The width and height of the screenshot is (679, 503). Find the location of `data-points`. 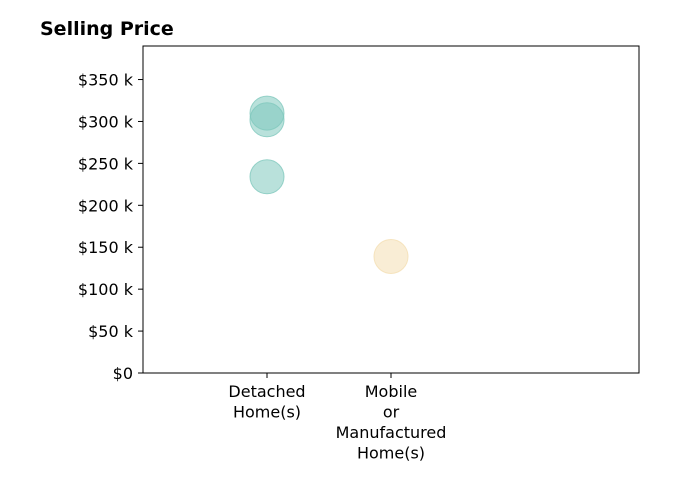

data-points is located at coordinates (329, 184).